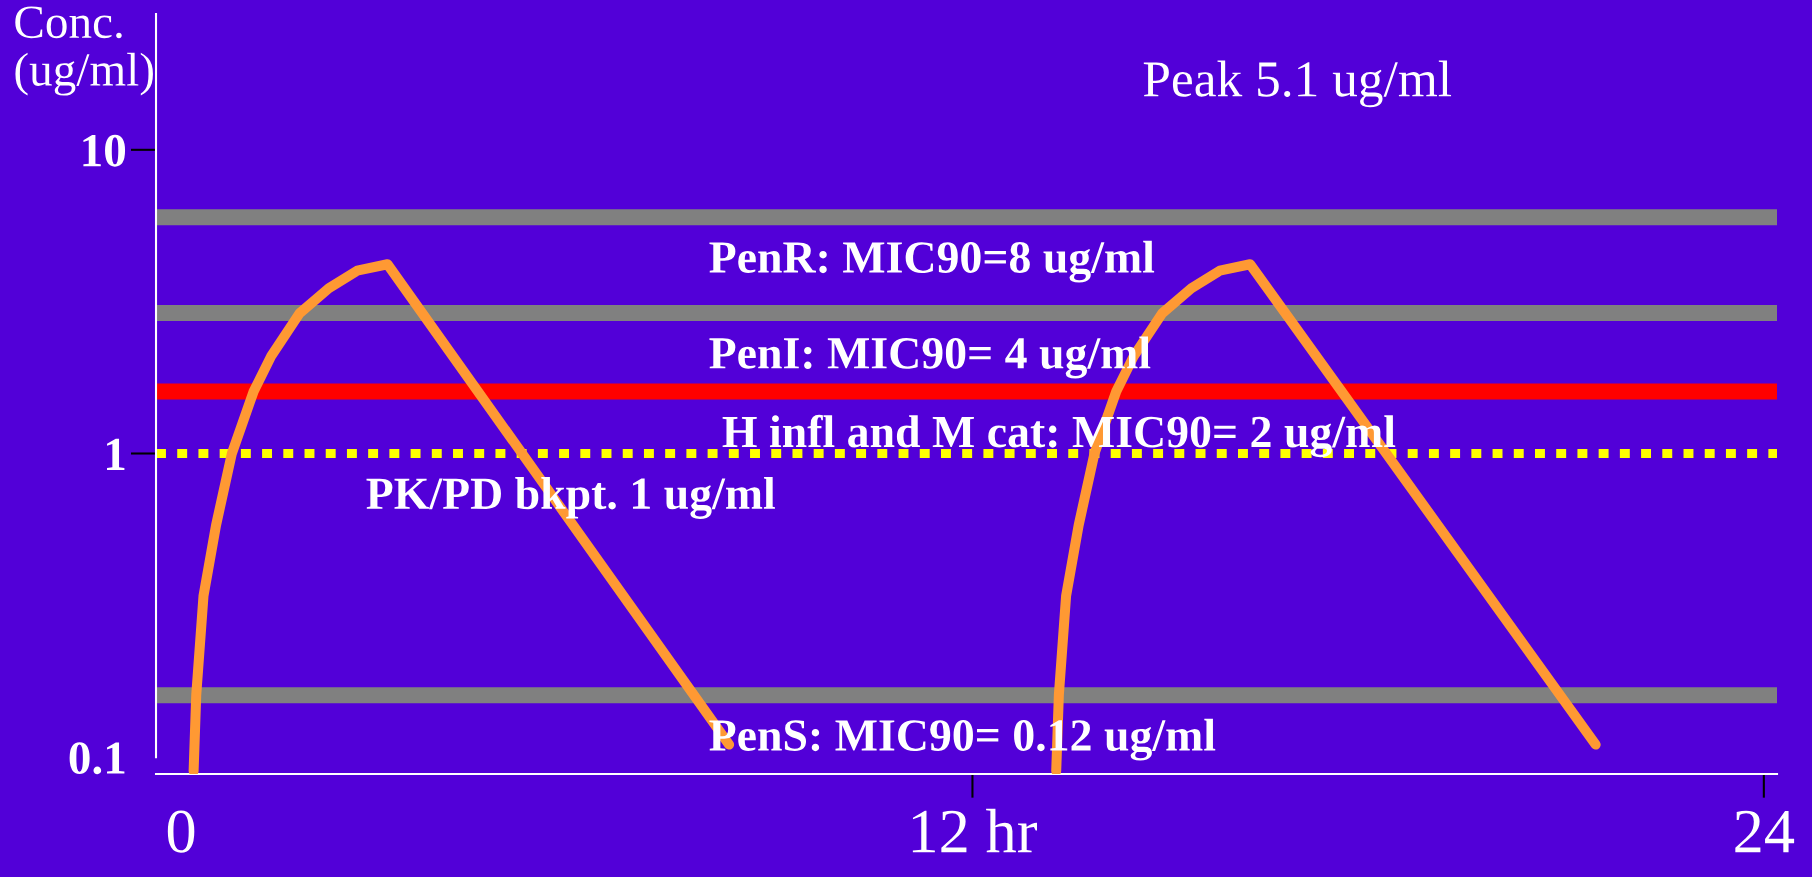  I want to click on y-axis-title: Conc. (ug/ml), so click(84, 51).